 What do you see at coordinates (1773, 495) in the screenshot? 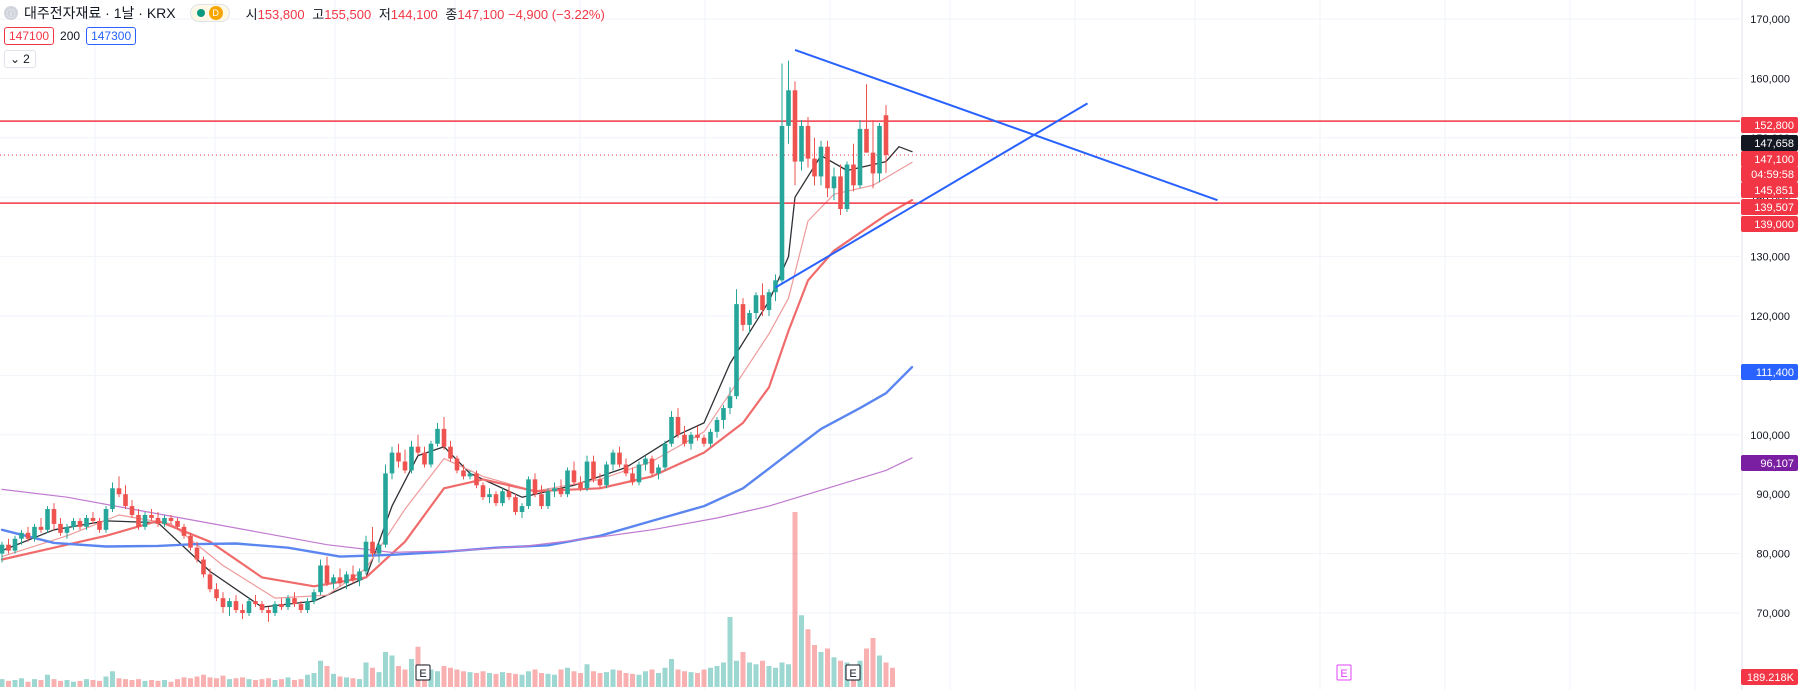
I see `price-tick-label: 90,000` at bounding box center [1773, 495].